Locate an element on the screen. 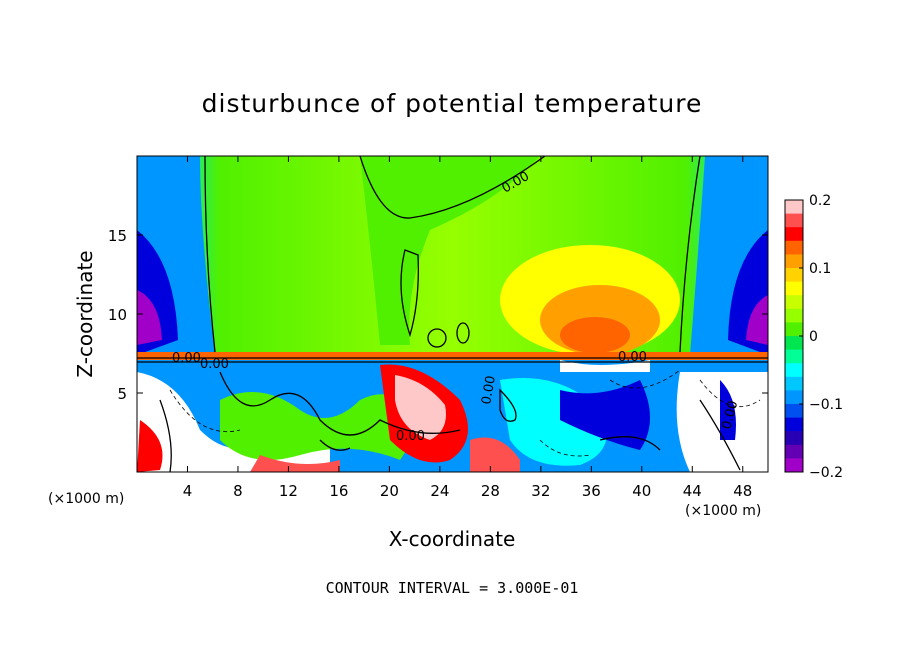 The height and width of the screenshot is (654, 904). colorbar is located at coordinates (794, 336).